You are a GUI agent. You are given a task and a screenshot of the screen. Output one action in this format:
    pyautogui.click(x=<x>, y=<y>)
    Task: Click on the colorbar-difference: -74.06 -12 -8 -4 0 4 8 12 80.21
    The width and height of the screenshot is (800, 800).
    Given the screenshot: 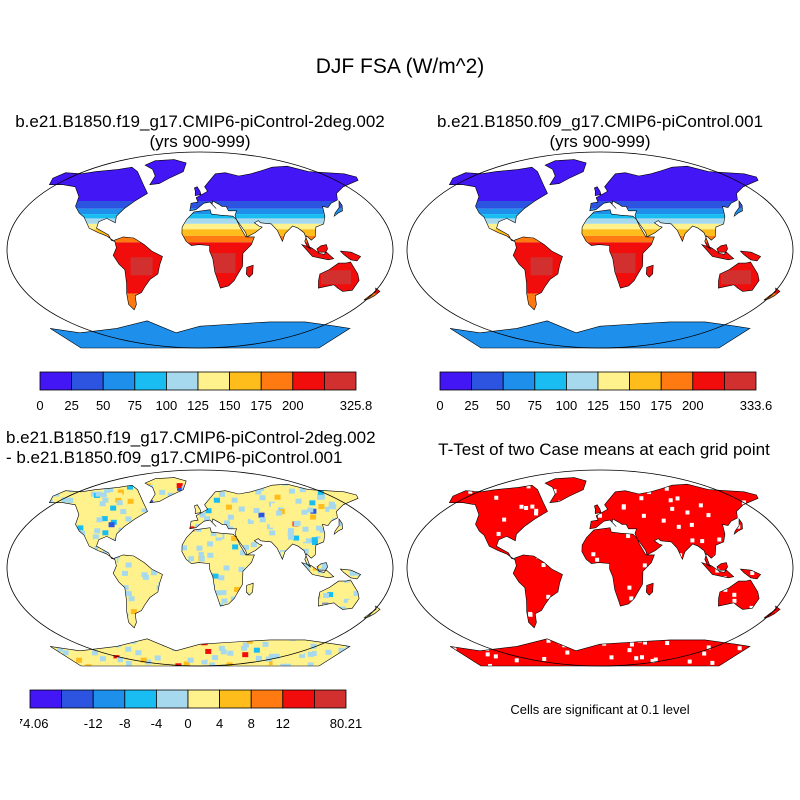 What is the action you would take?
    pyautogui.click(x=191, y=710)
    